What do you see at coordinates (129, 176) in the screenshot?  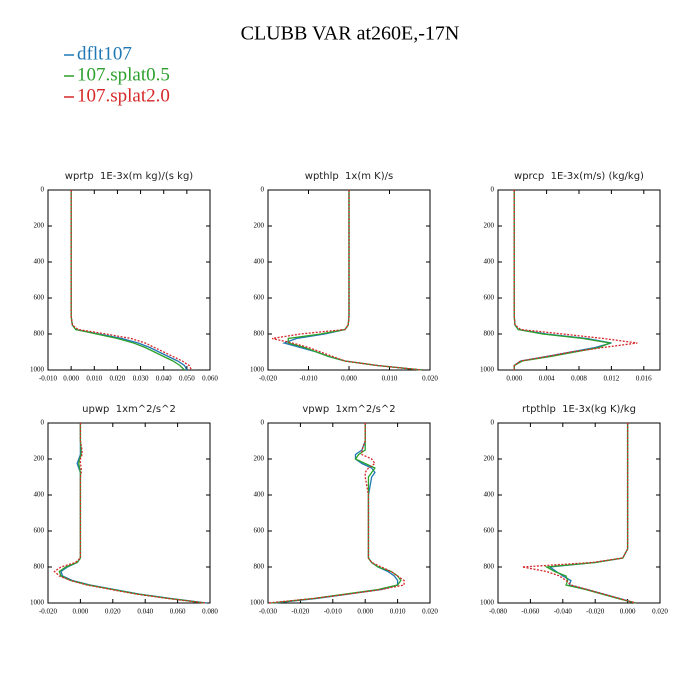 I see `panel-title: wprtp 1E-3x(m kg)/(s kg)` at bounding box center [129, 176].